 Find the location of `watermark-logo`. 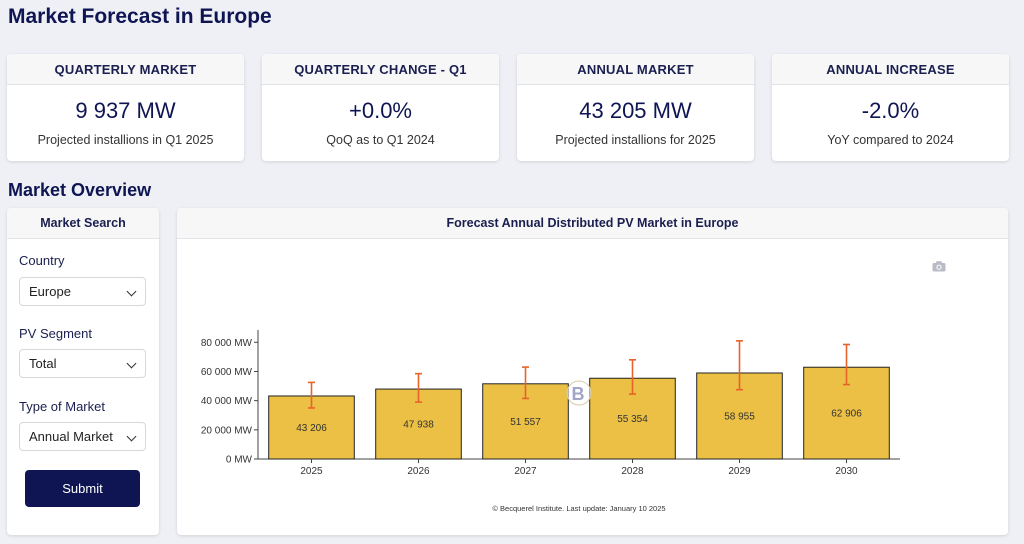

watermark-logo is located at coordinates (579, 393).